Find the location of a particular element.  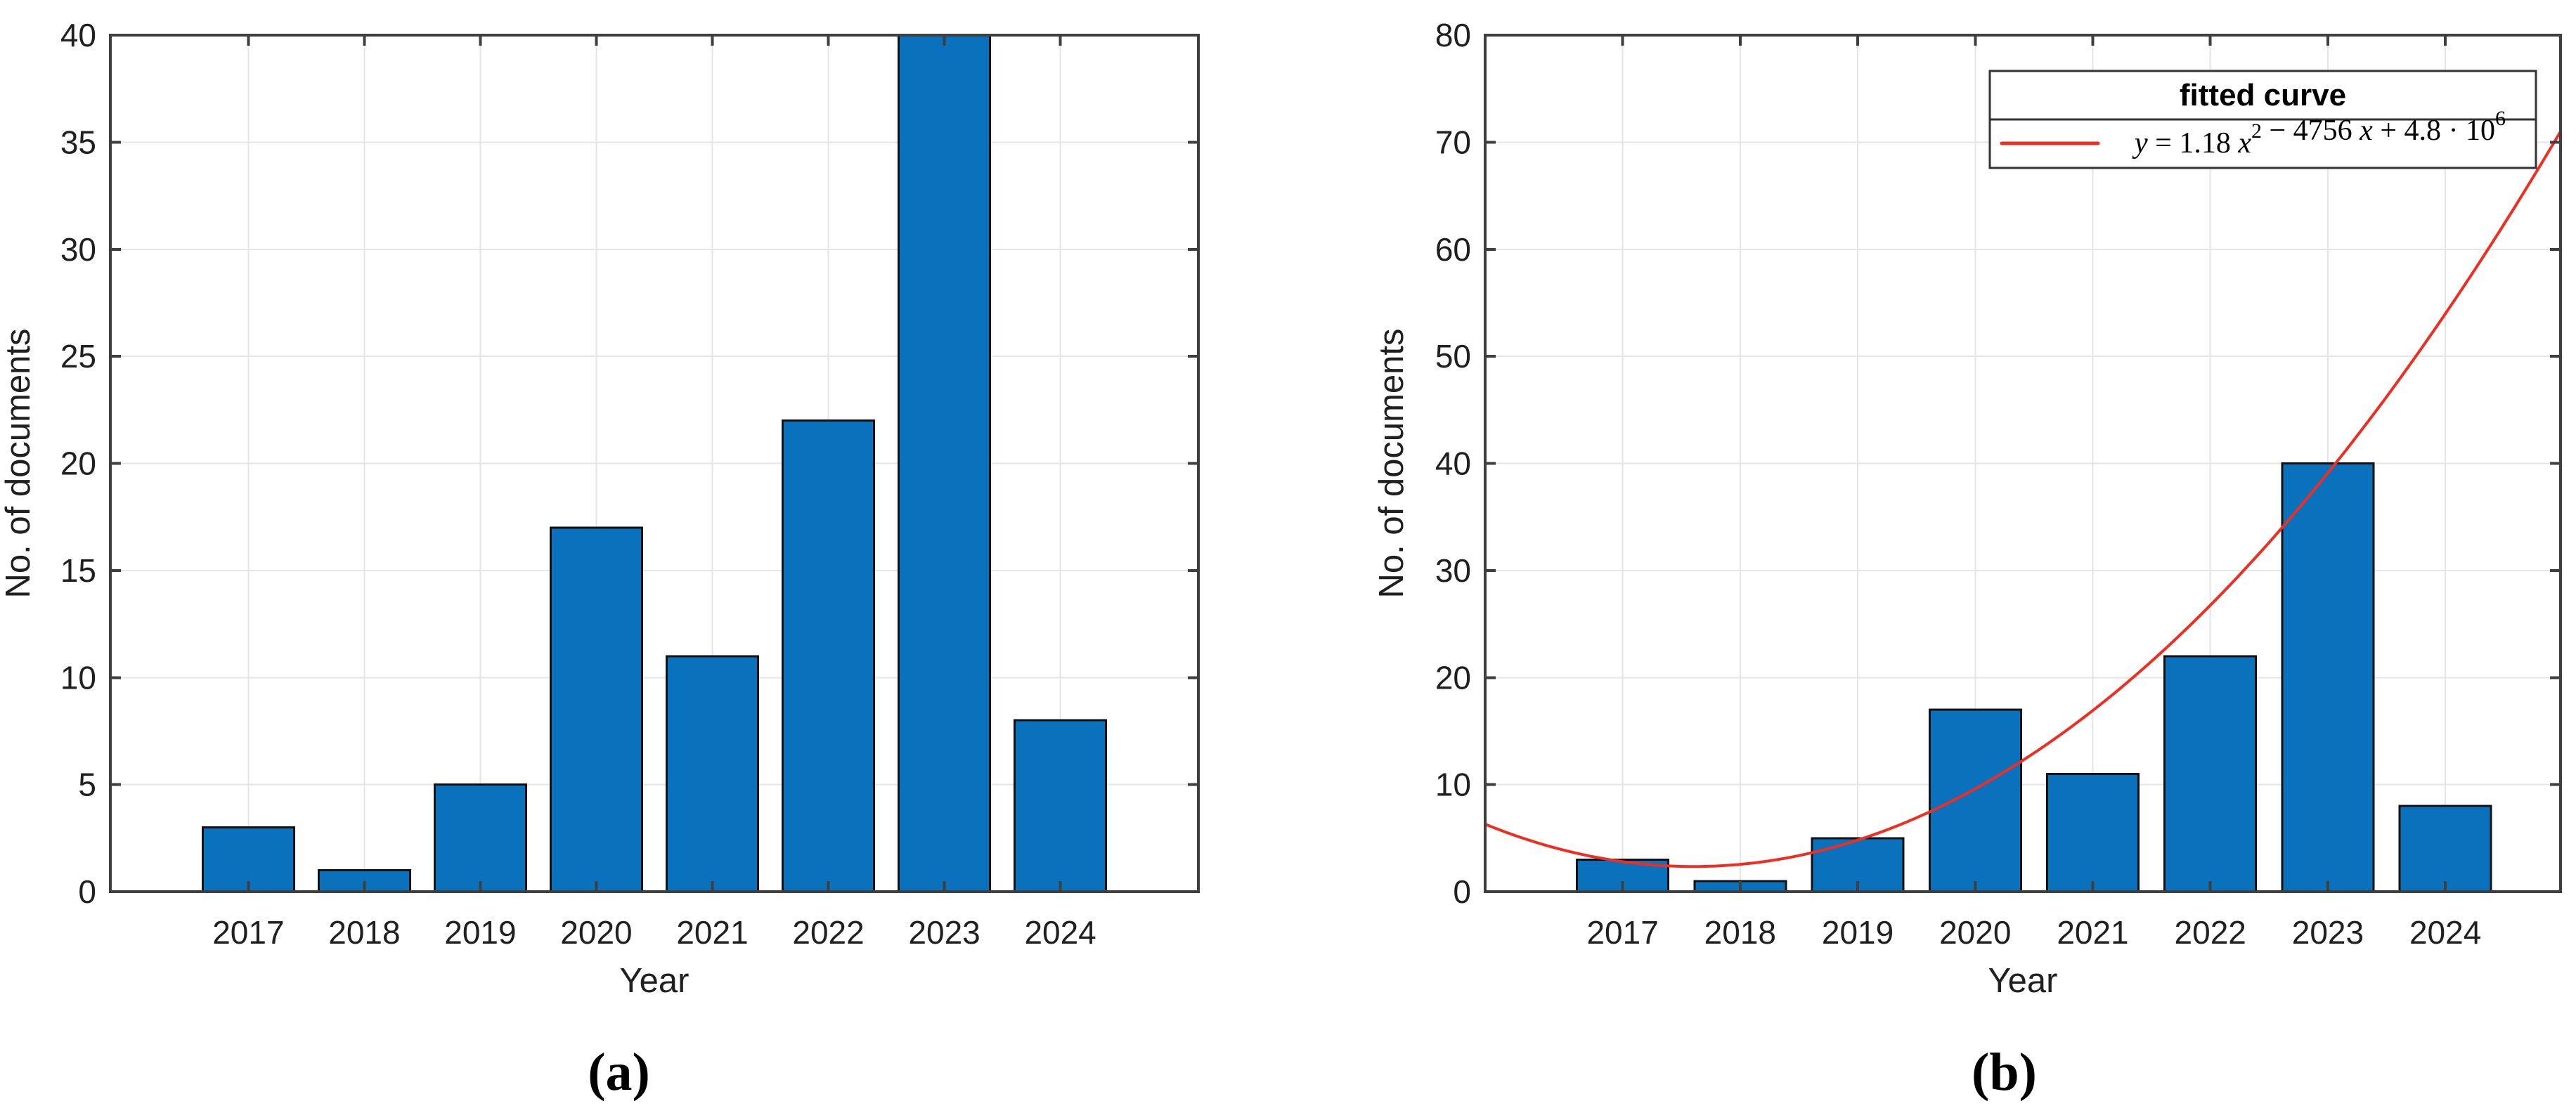

y-tick-labels: 0 10 20 30 40 50 60 70 80 is located at coordinates (1453, 463).